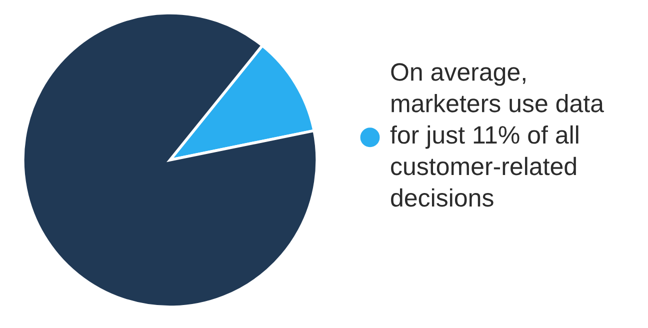 The image size is (648, 328). What do you see at coordinates (497, 135) in the screenshot?
I see `legend-label: On average, marketers use data for just 11% of all customer-related decisions` at bounding box center [497, 135].